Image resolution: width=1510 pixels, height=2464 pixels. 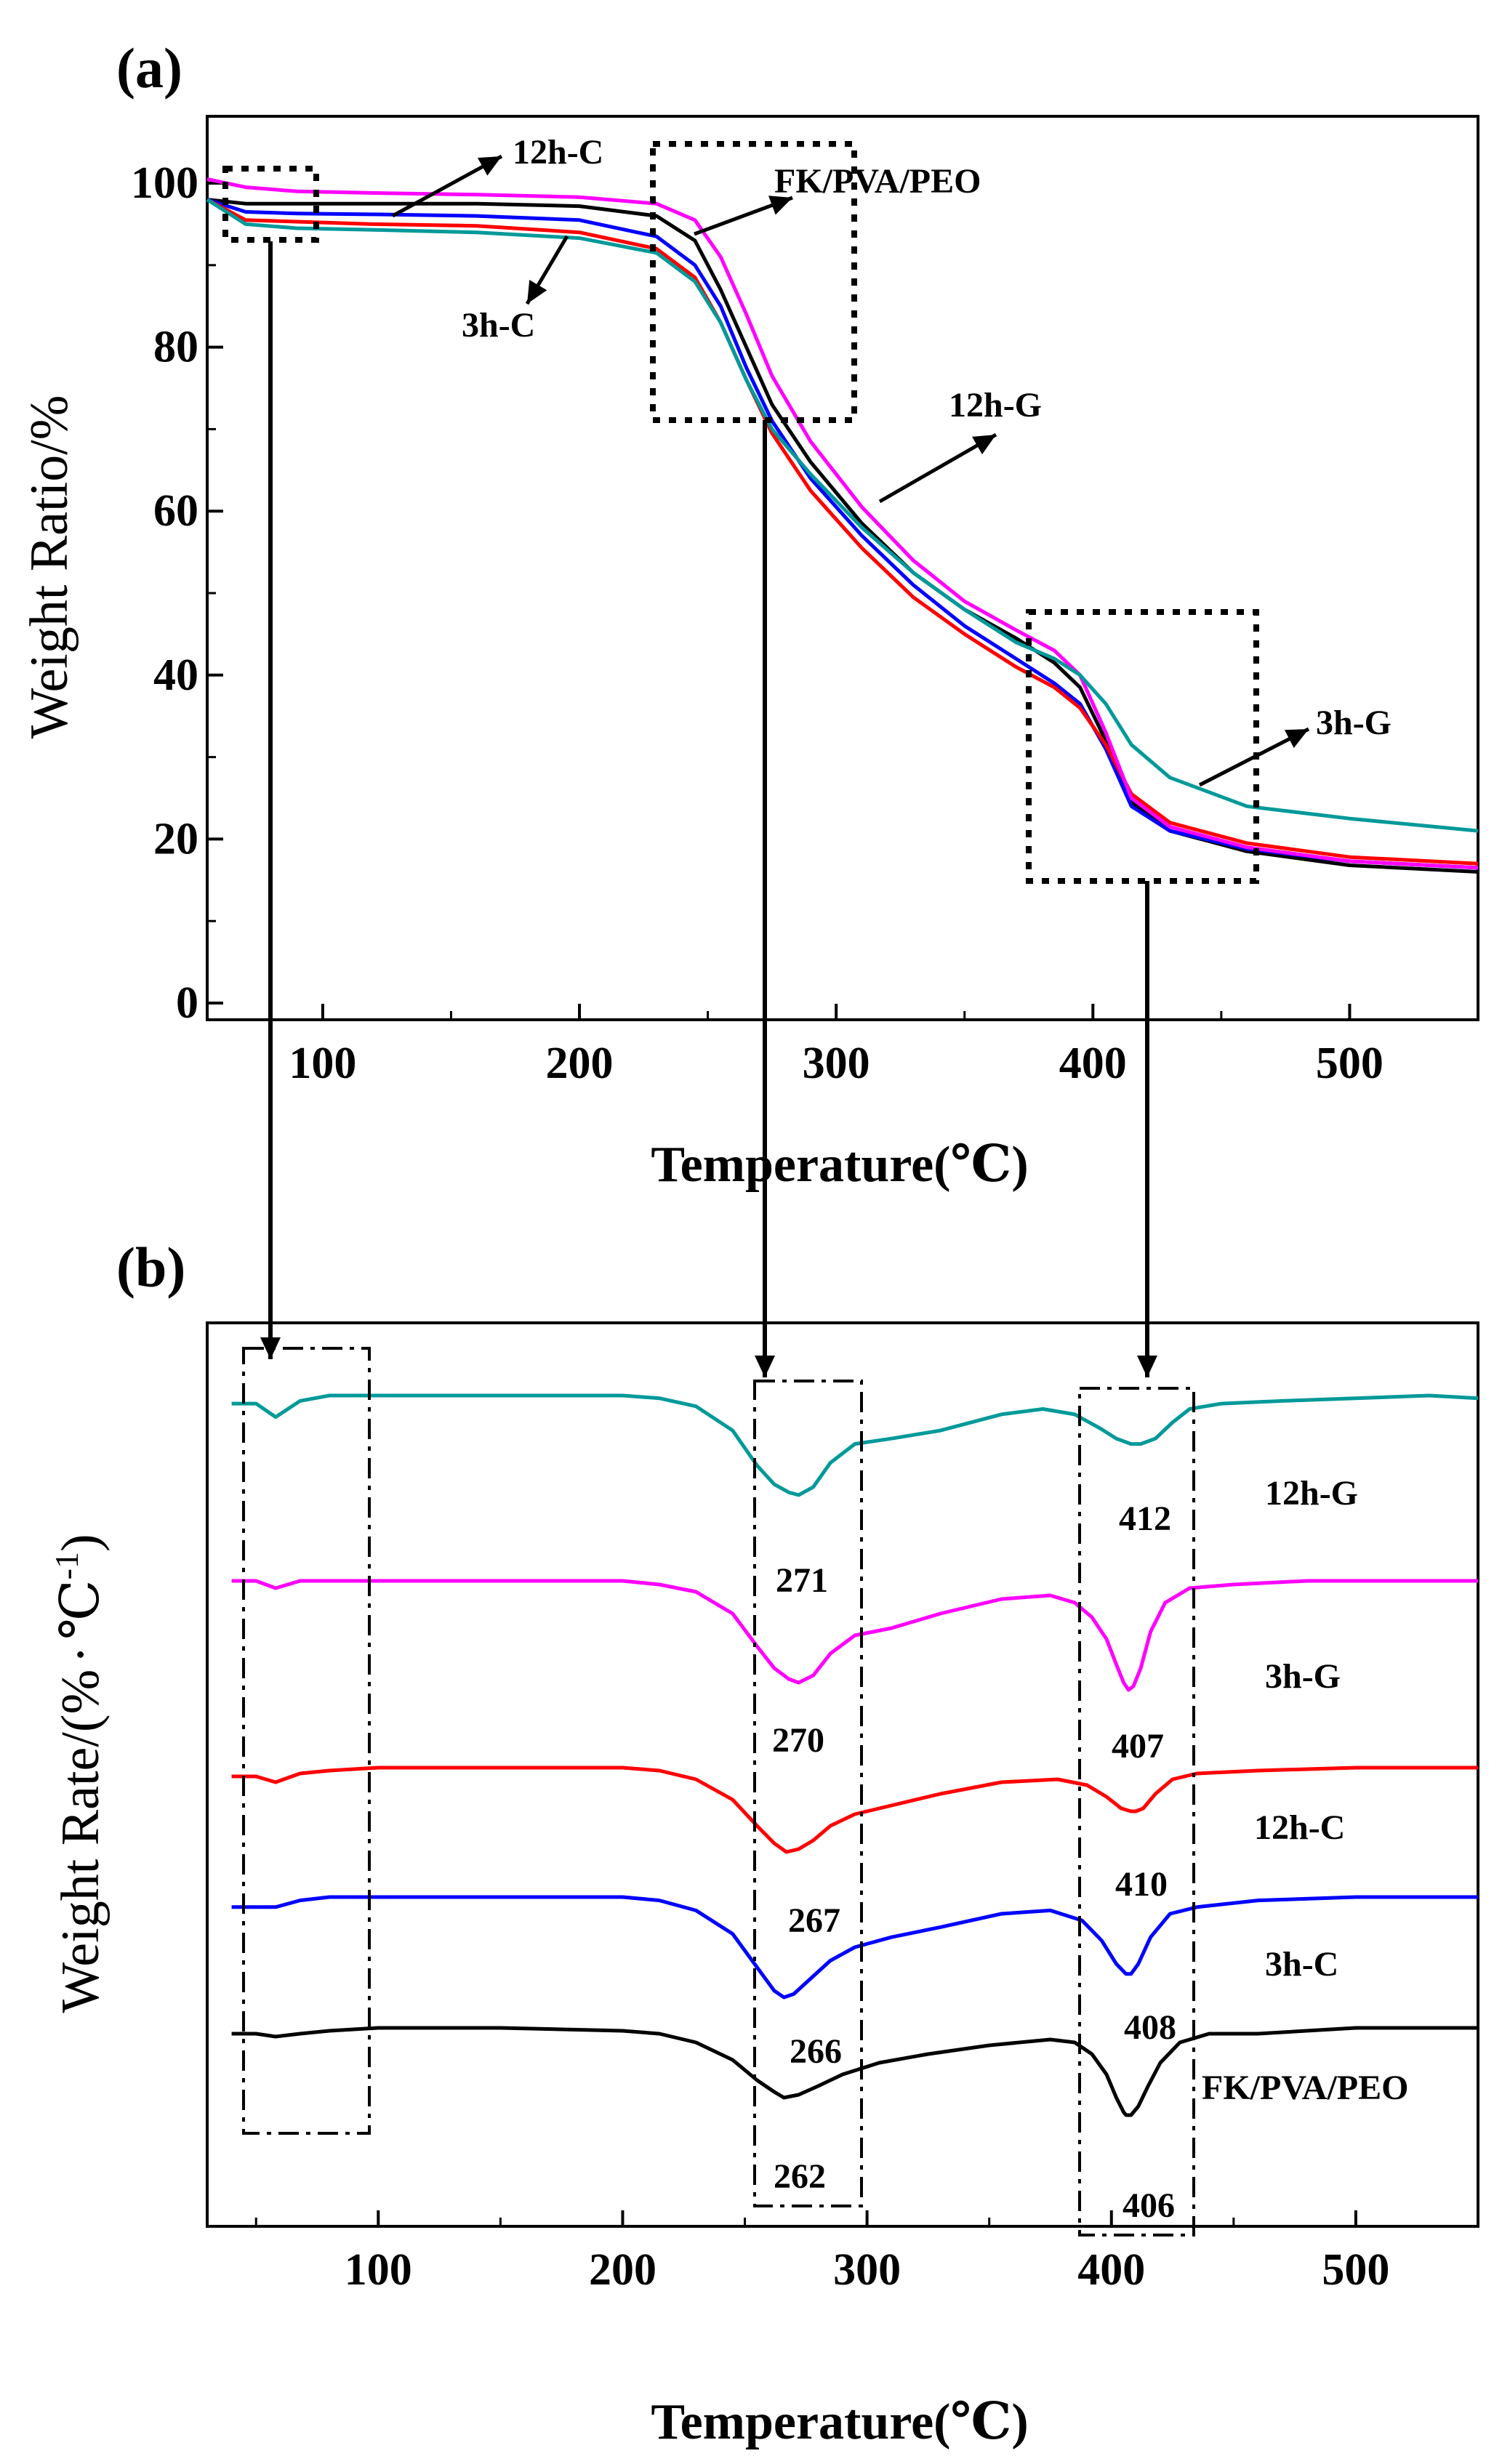 I want to click on b-peak-box-second-step, so click(x=1136, y=1811).